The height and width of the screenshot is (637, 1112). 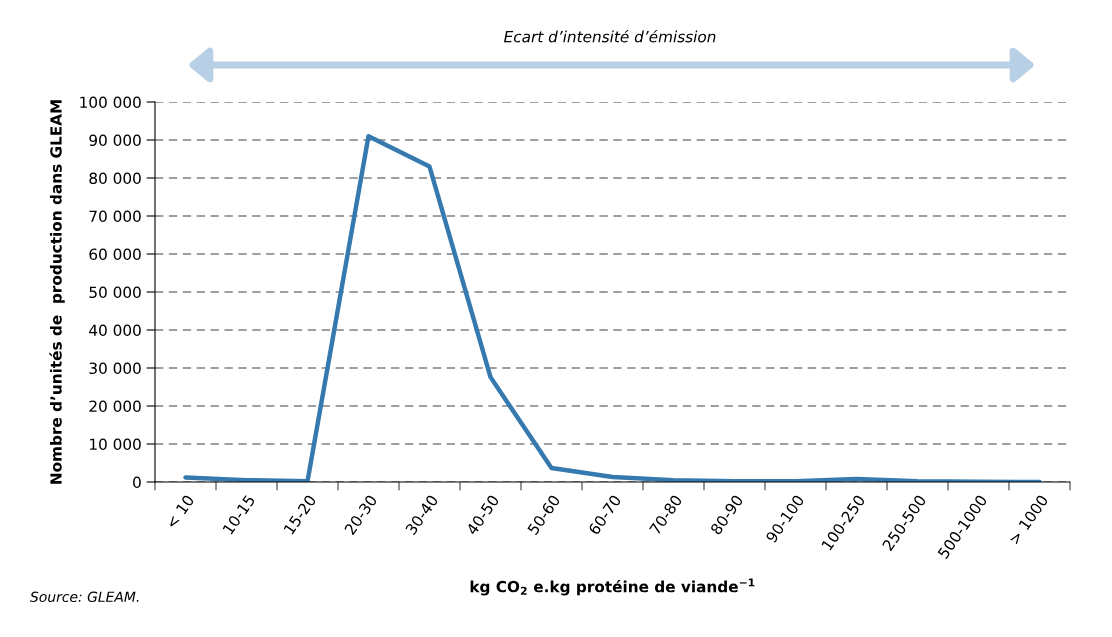 What do you see at coordinates (115, 140) in the screenshot?
I see `y-tick-label: 90 000` at bounding box center [115, 140].